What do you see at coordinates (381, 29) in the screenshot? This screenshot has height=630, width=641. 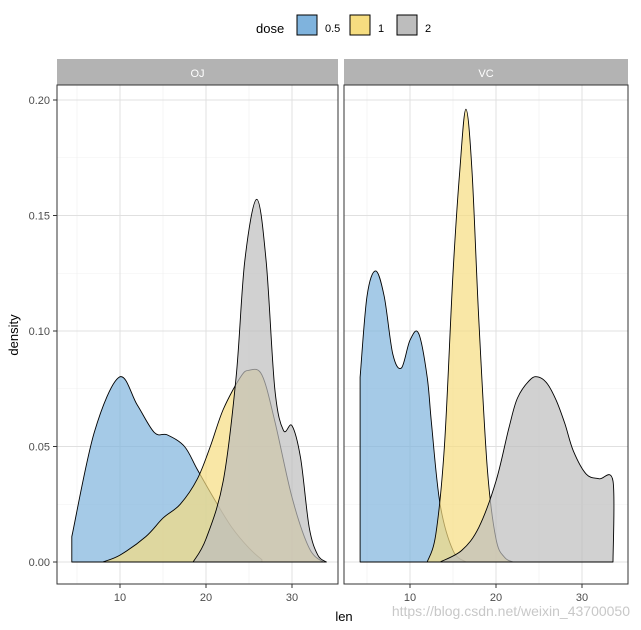 I see `legend-label-1: 1` at bounding box center [381, 29].